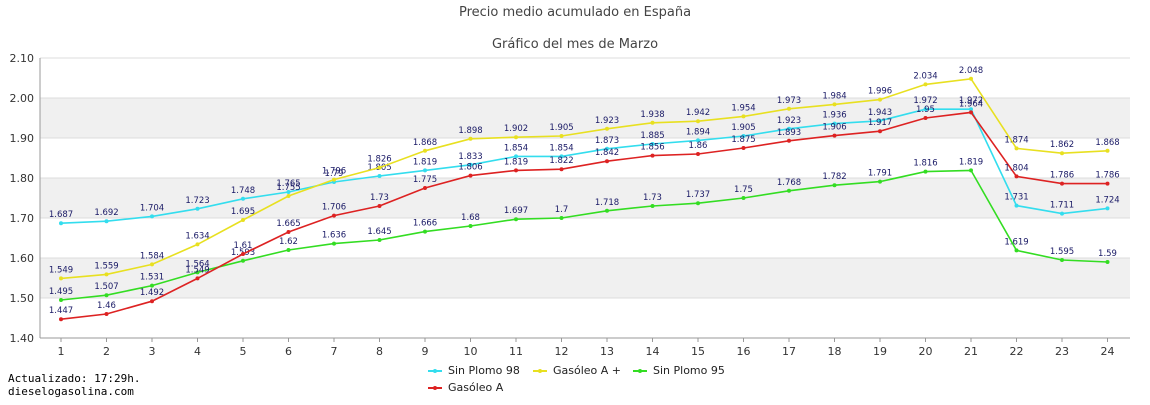  I want to click on legend-label: Gasóleo A, so click(476, 387).